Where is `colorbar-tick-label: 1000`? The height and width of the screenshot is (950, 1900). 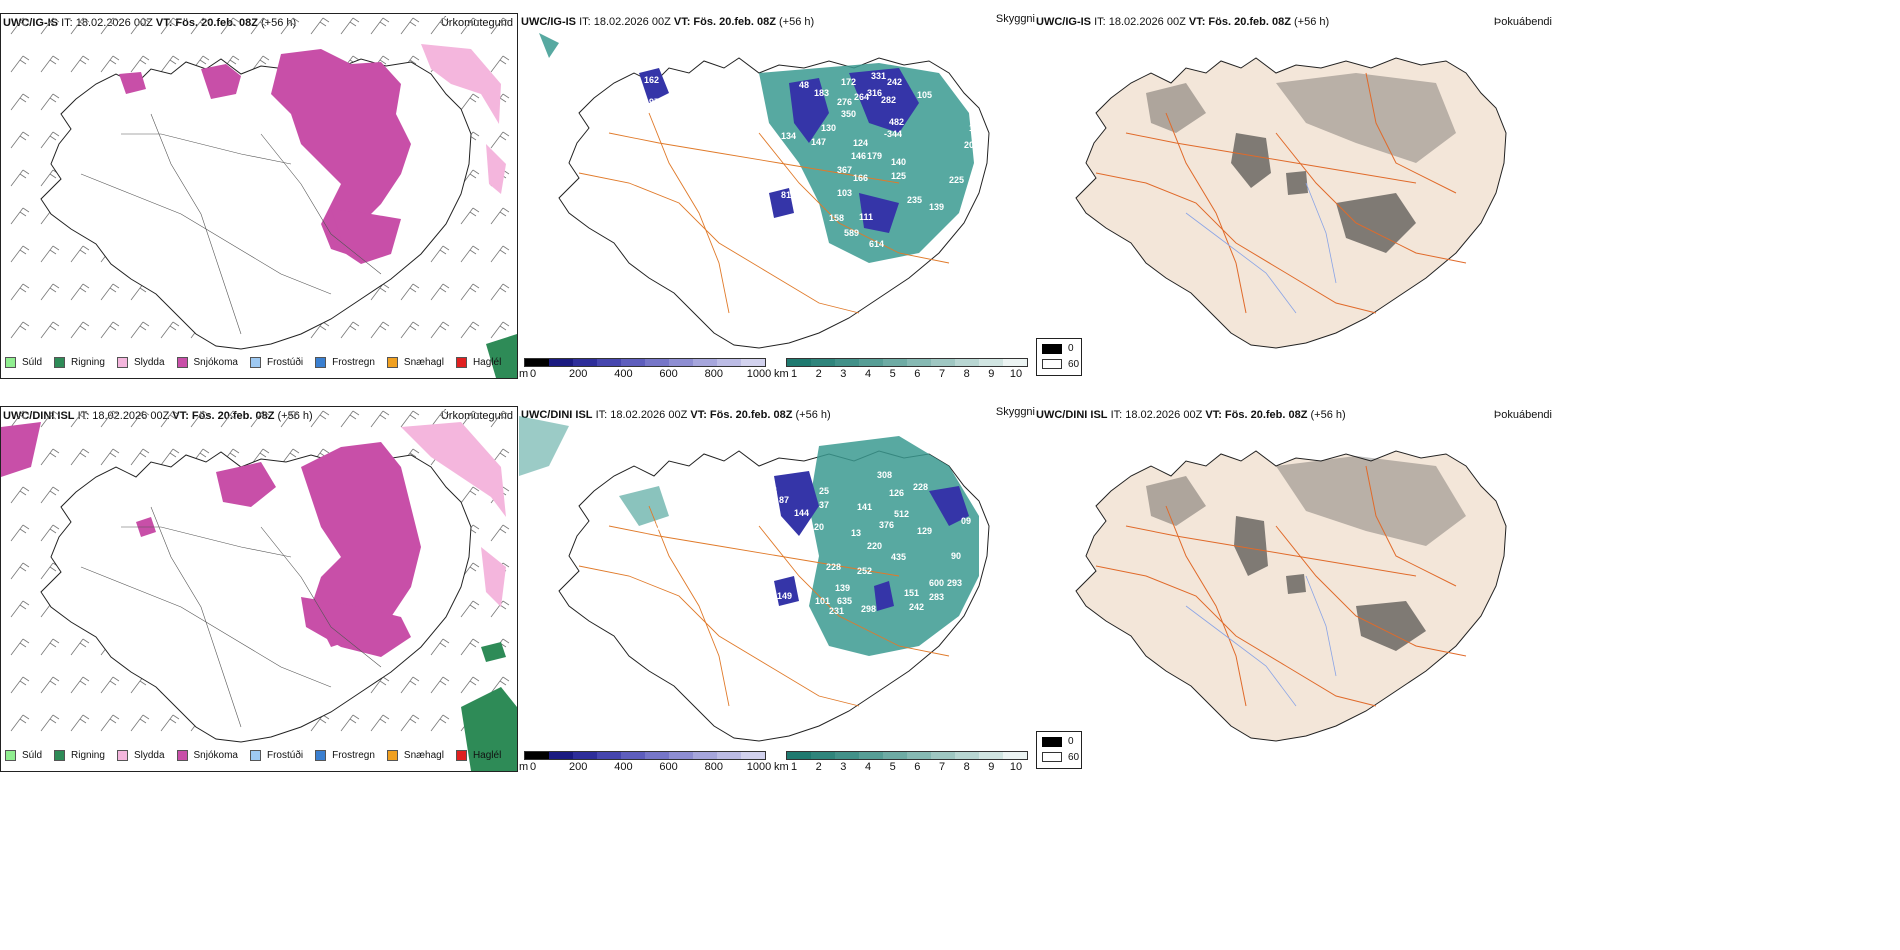
colorbar-tick-label: 1000 is located at coordinates (759, 767).